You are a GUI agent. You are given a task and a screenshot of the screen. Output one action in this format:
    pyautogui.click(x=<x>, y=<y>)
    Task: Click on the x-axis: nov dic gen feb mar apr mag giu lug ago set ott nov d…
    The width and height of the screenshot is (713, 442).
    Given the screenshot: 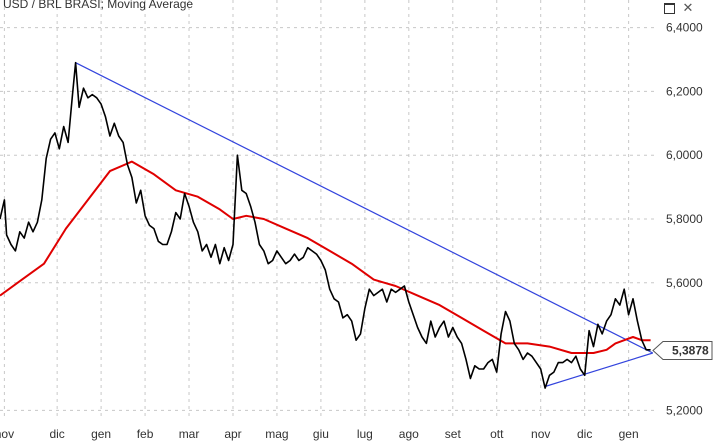 What is the action you would take?
    pyautogui.click(x=319, y=434)
    